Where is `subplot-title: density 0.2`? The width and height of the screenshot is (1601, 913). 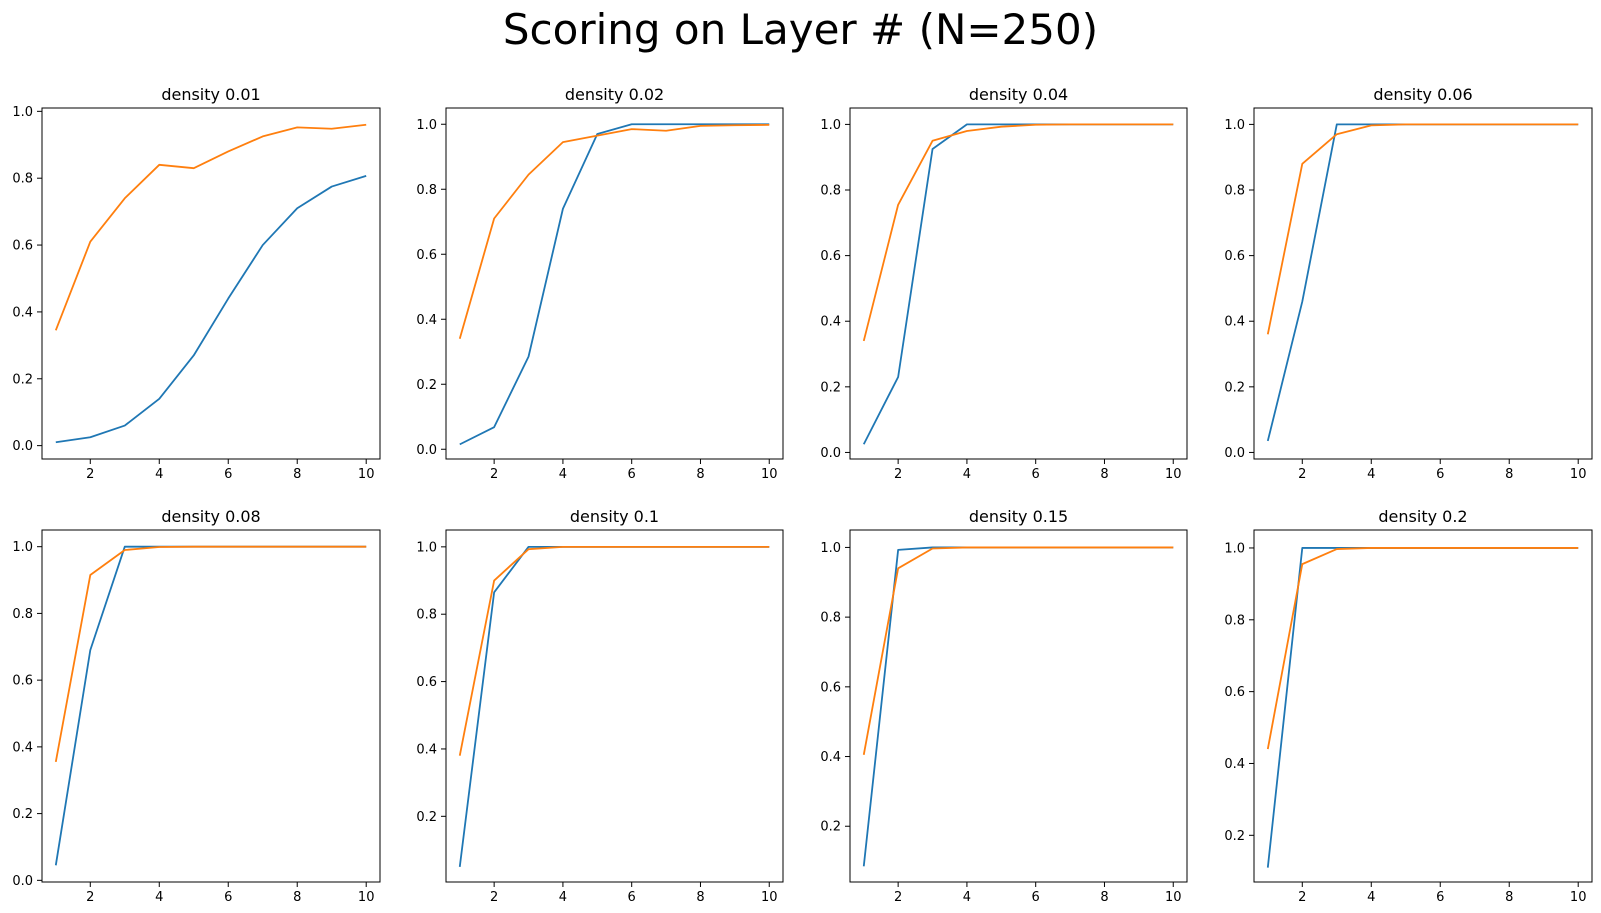
subplot-title: density 0.2 is located at coordinates (1422, 516).